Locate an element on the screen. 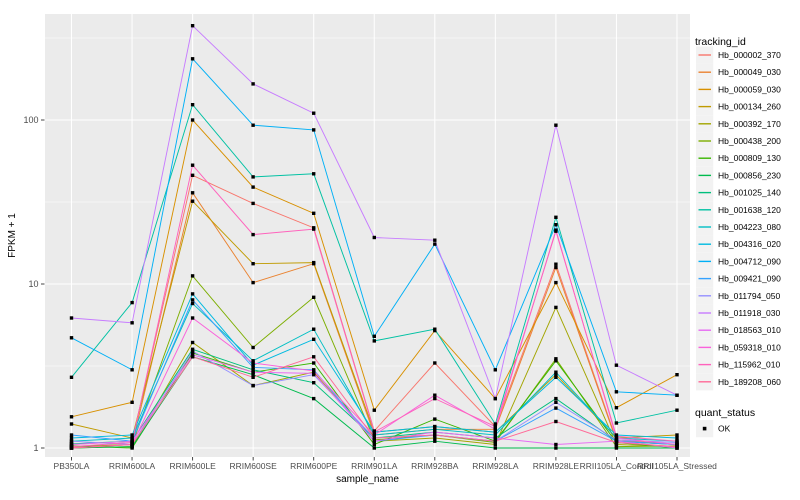  legend-label: Hb_018563_010 is located at coordinates (749, 330).